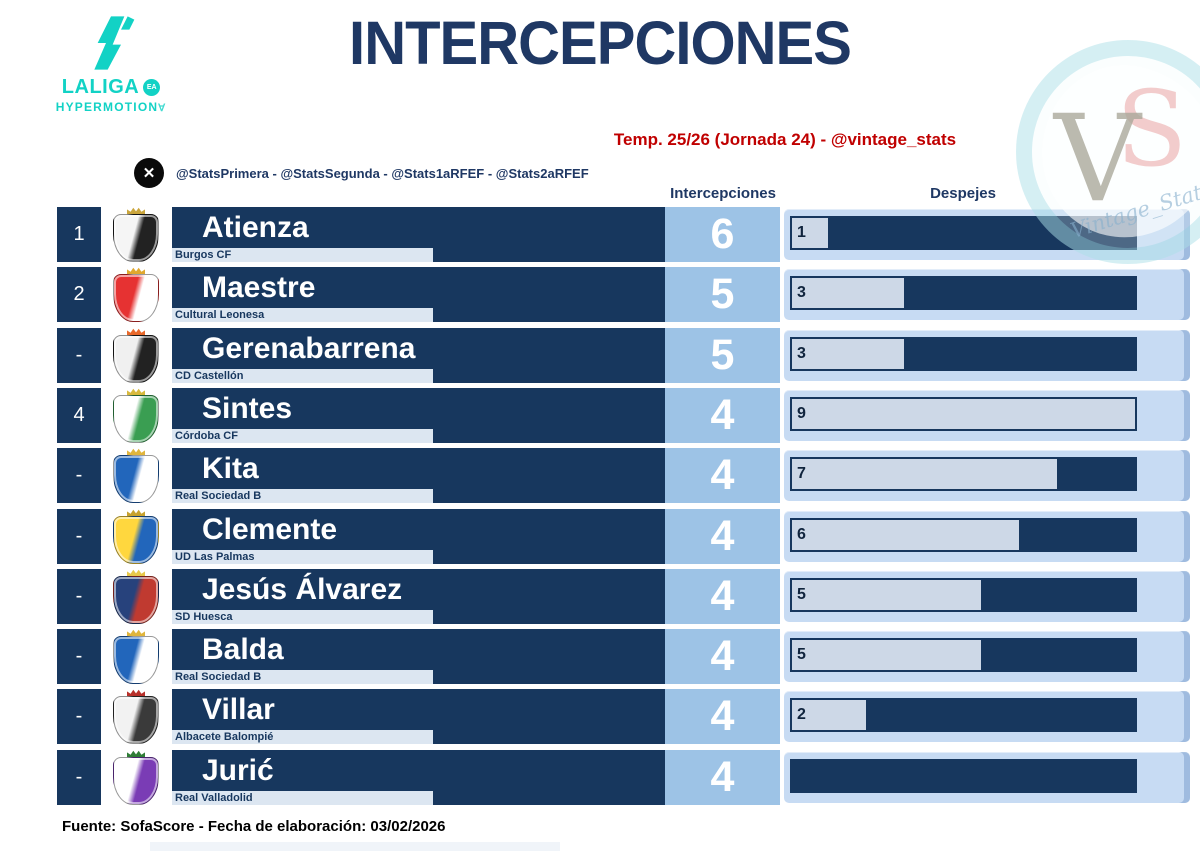 Image resolution: width=1200 pixels, height=859 pixels. What do you see at coordinates (906, 535) in the screenshot?
I see `clearances-bar-fill: 6` at bounding box center [906, 535].